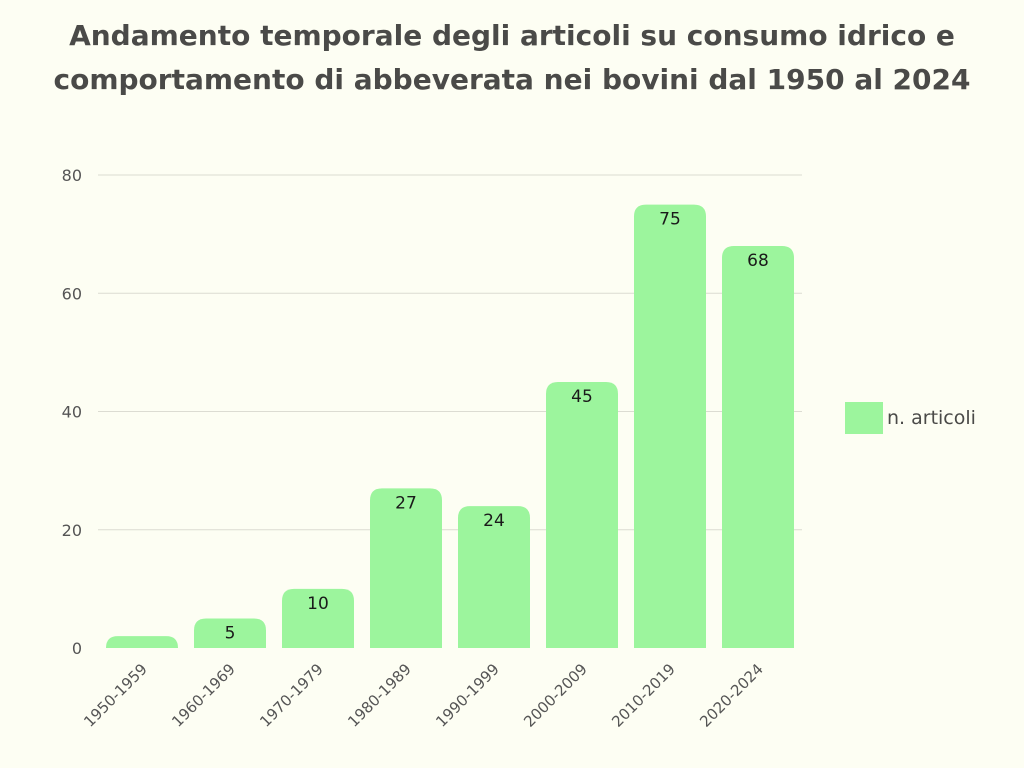  Describe the element at coordinates (203, 695) in the screenshot. I see `x-tick-label: 1960-1969` at that location.